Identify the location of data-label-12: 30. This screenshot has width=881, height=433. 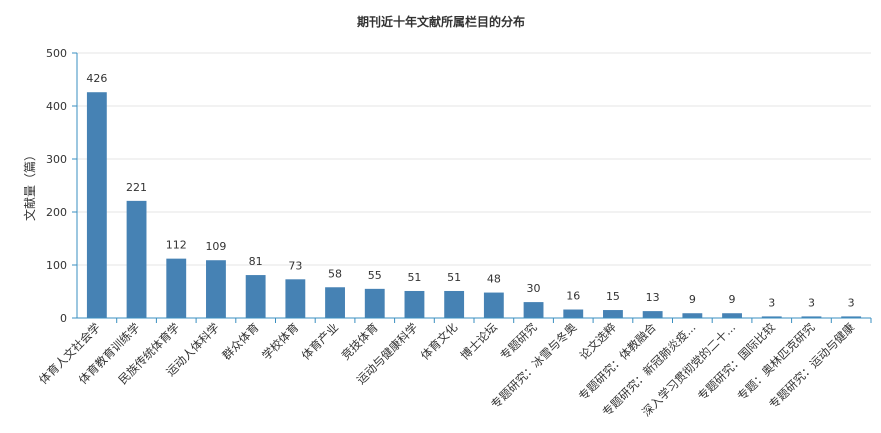
(534, 288).